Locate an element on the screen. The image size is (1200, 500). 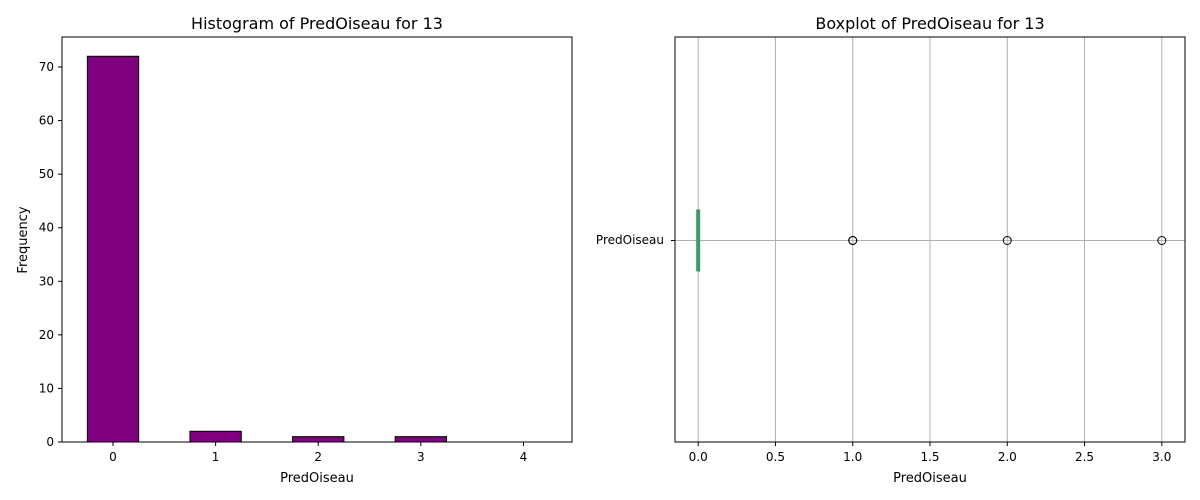
histogram-y-tick-label: 40 is located at coordinates (46, 228).